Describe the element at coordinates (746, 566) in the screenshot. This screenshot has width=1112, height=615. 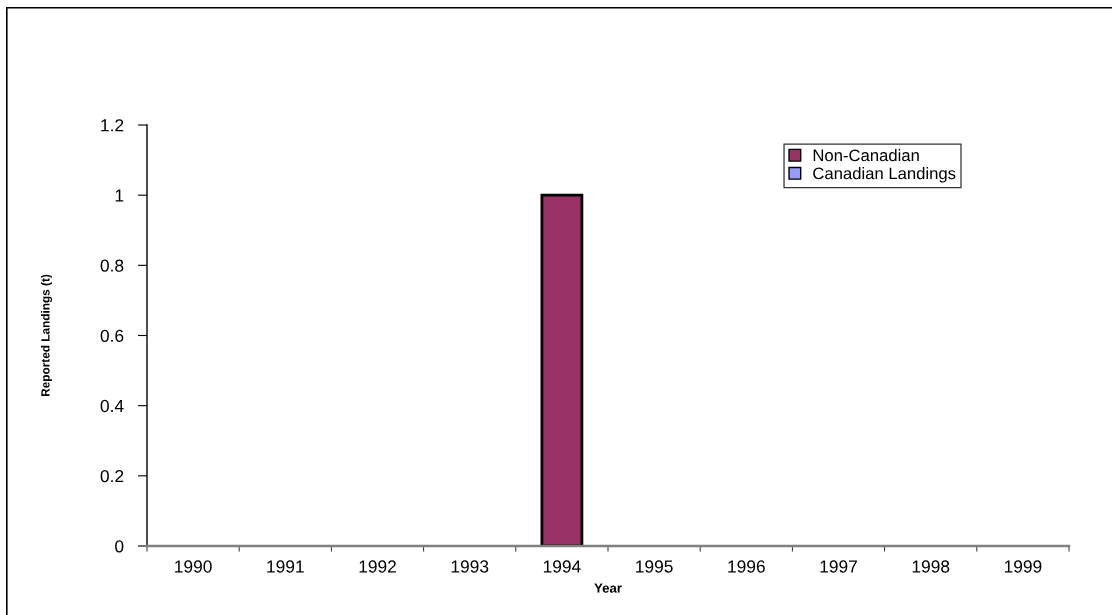
I see `x-tick-label: 1996` at that location.